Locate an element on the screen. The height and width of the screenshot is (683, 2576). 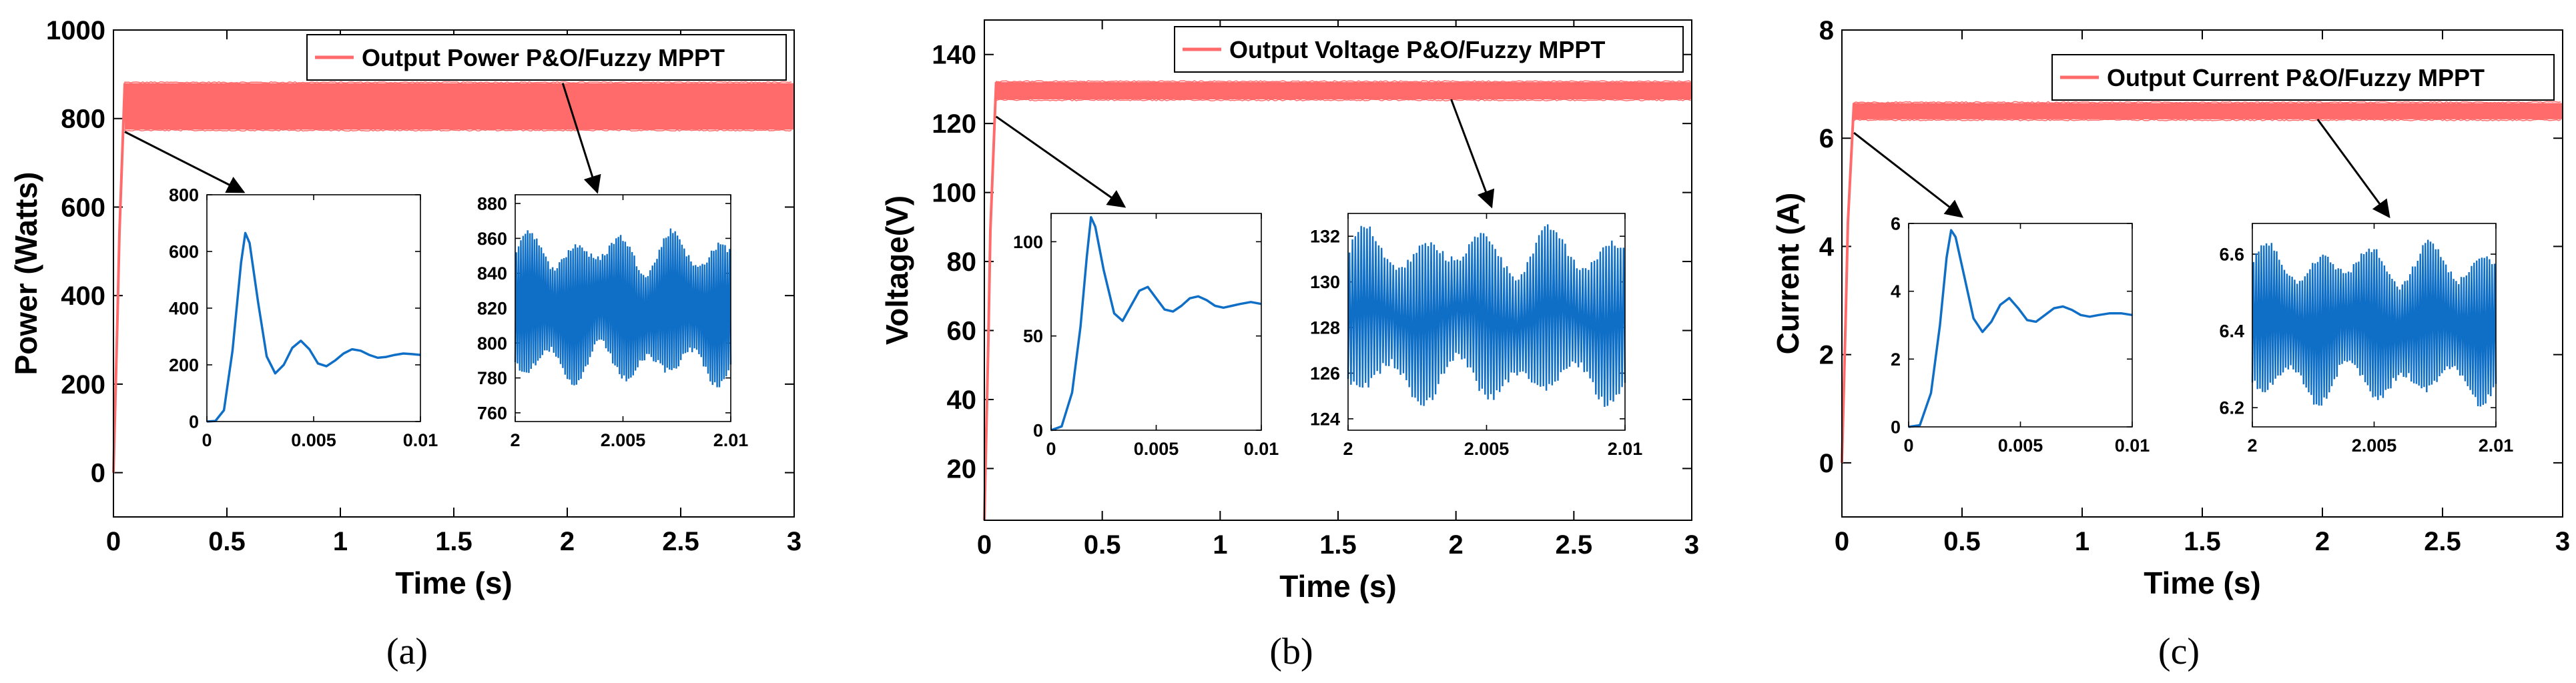
inset-startup: 0 0.005 0.01 0 2 4 6 is located at coordinates (2020, 334).